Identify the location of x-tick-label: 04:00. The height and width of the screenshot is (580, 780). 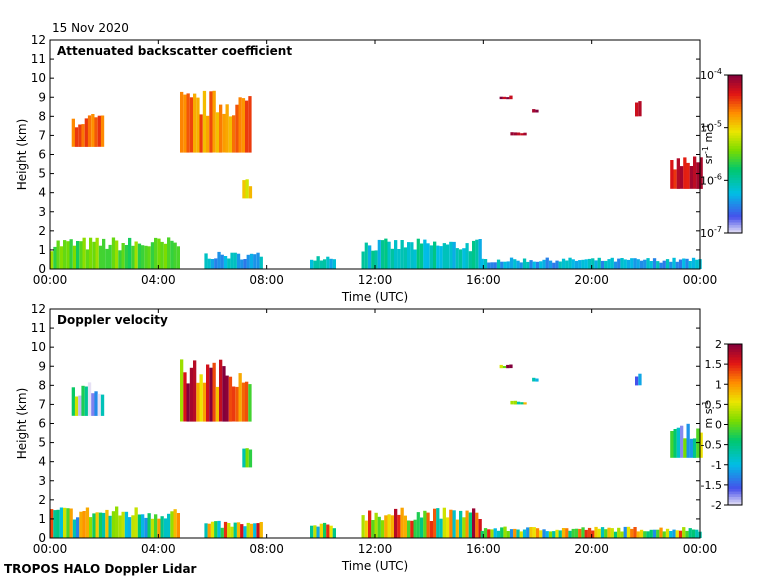
(158, 280).